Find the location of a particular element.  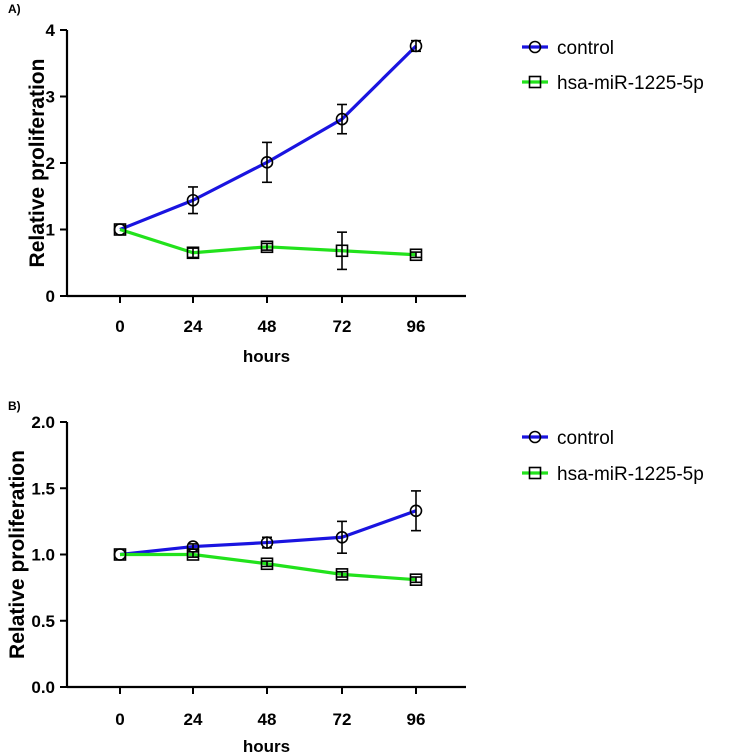

y-tick-label: 1 is located at coordinates (50, 230).